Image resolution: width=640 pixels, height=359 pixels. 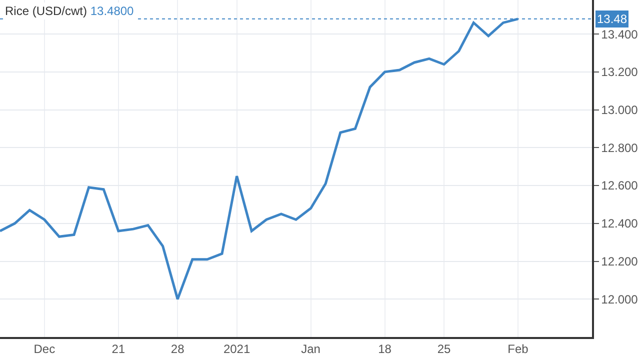 I want to click on x-tick-label: 28, so click(x=177, y=349).